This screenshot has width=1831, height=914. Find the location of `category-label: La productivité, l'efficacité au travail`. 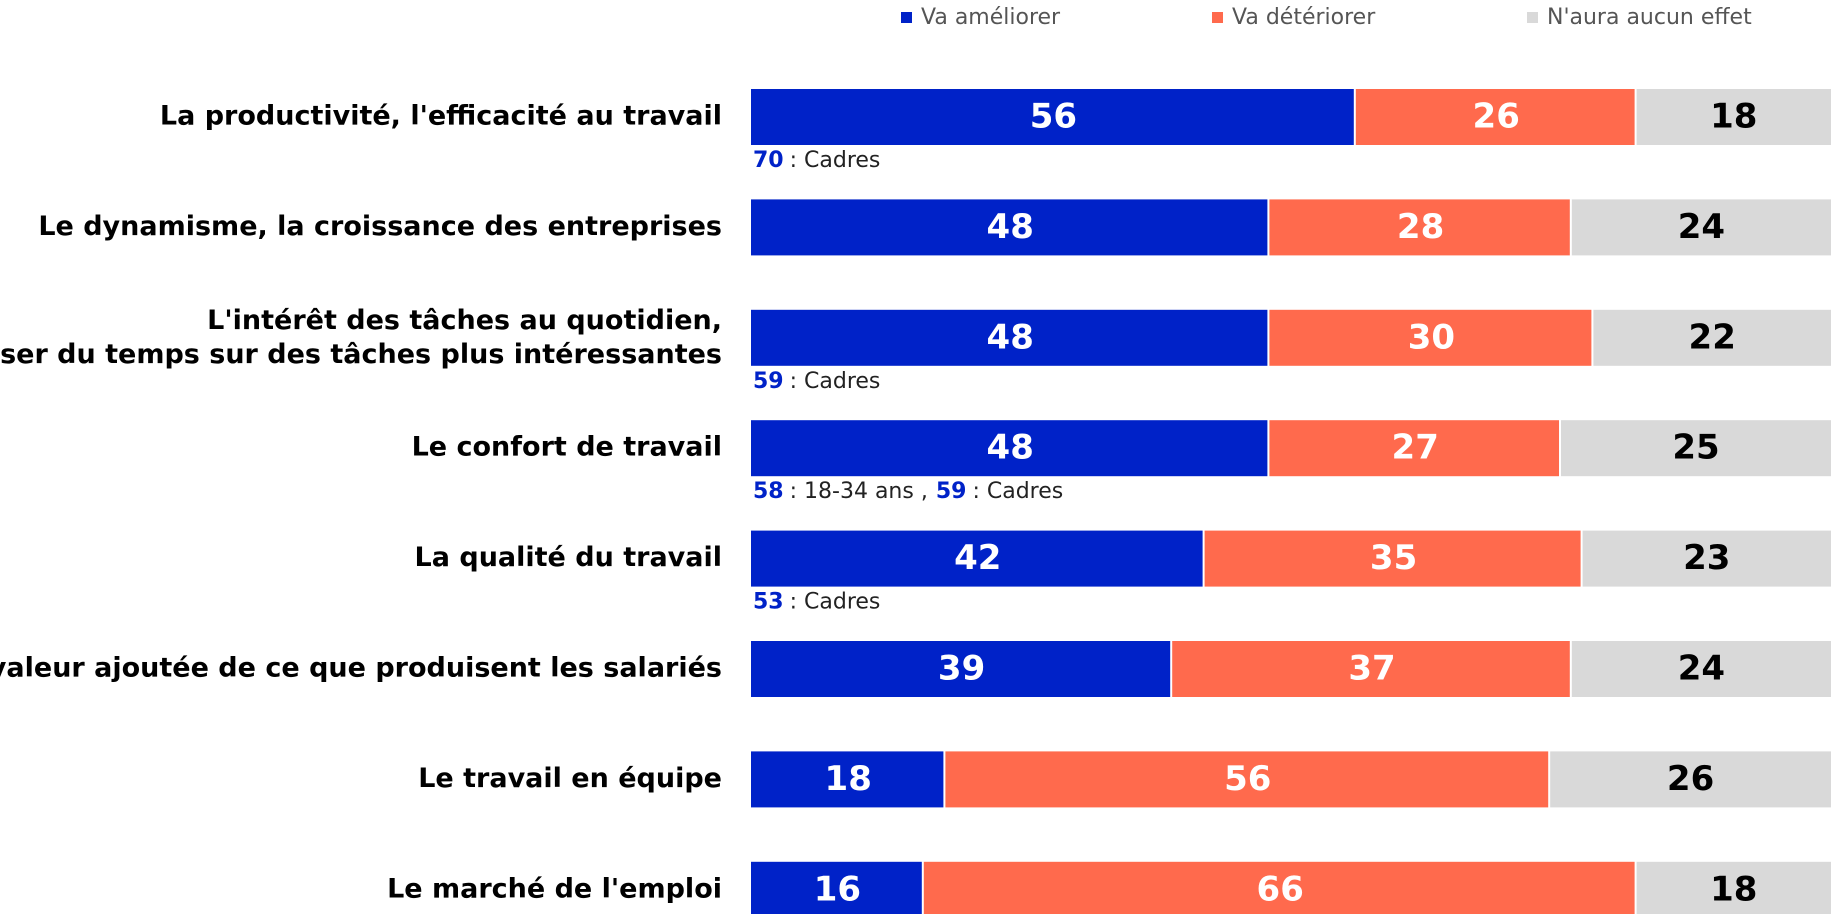

category-label: La productivité, l'efficacité au travail is located at coordinates (441, 116).